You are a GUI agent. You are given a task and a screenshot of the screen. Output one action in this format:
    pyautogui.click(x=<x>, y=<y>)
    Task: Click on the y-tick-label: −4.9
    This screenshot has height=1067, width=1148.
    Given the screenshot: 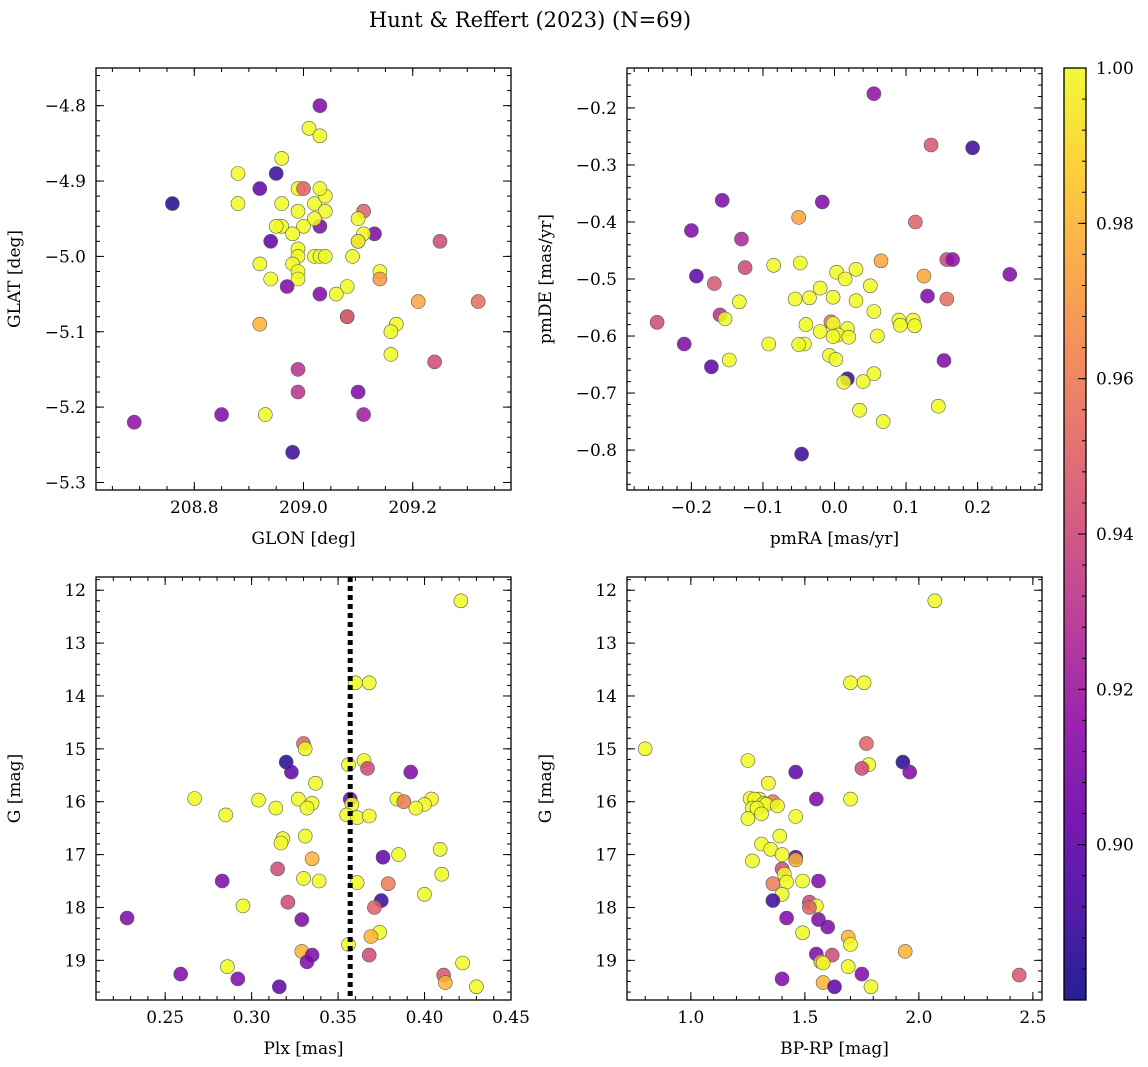 What is the action you would take?
    pyautogui.click(x=65, y=182)
    